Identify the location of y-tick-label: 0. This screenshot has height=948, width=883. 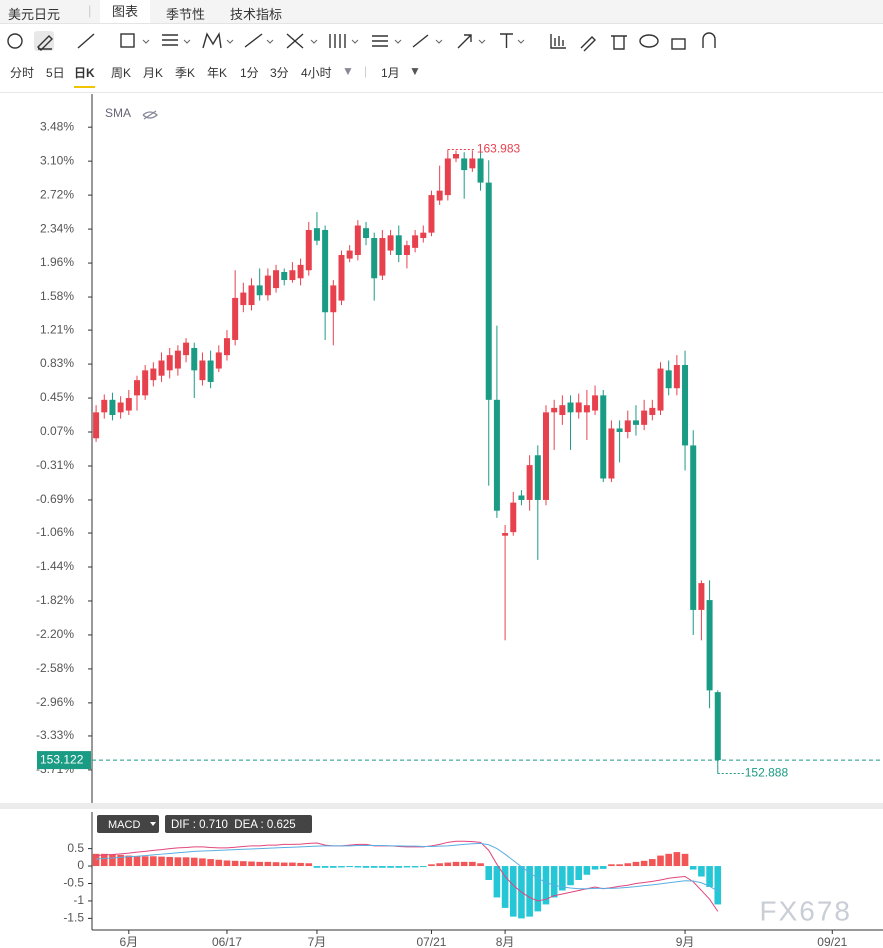
(80, 865).